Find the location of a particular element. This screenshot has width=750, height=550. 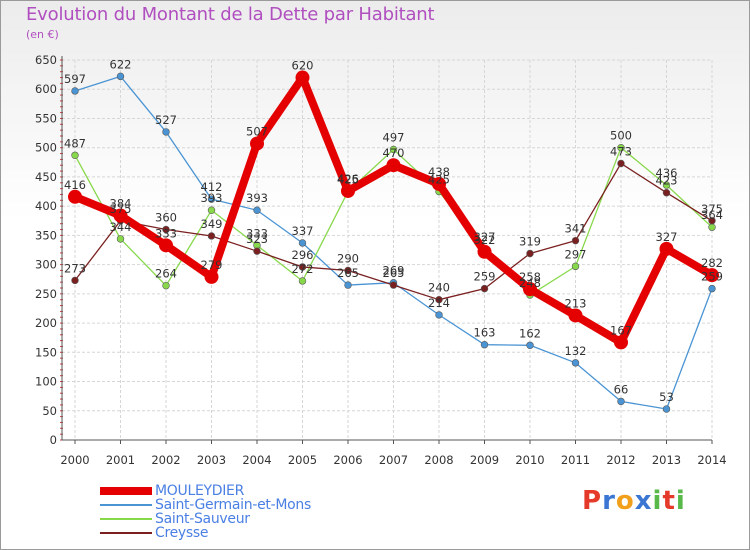

data-label: 436 is located at coordinates (667, 173).